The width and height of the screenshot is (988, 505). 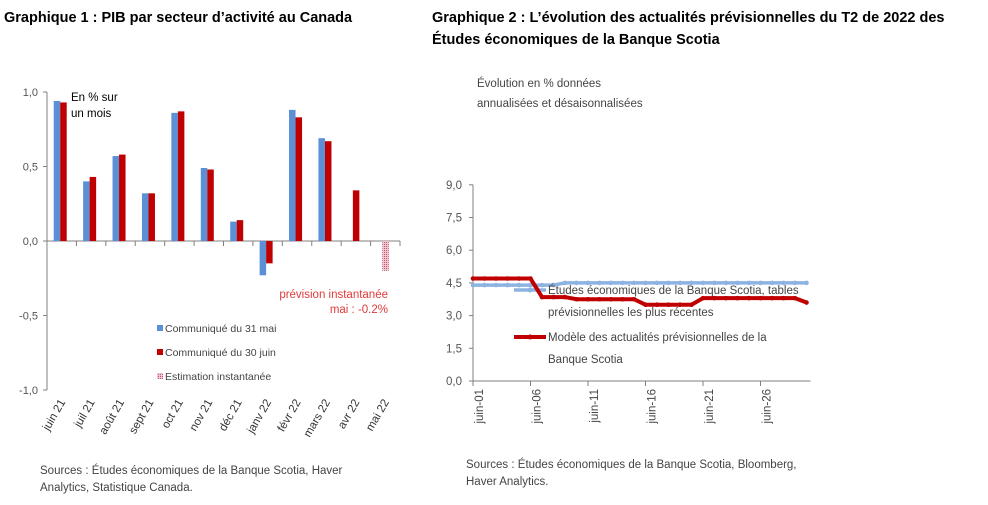 I want to click on chart1-x-tick-label: mars 22, so click(x=317, y=419).